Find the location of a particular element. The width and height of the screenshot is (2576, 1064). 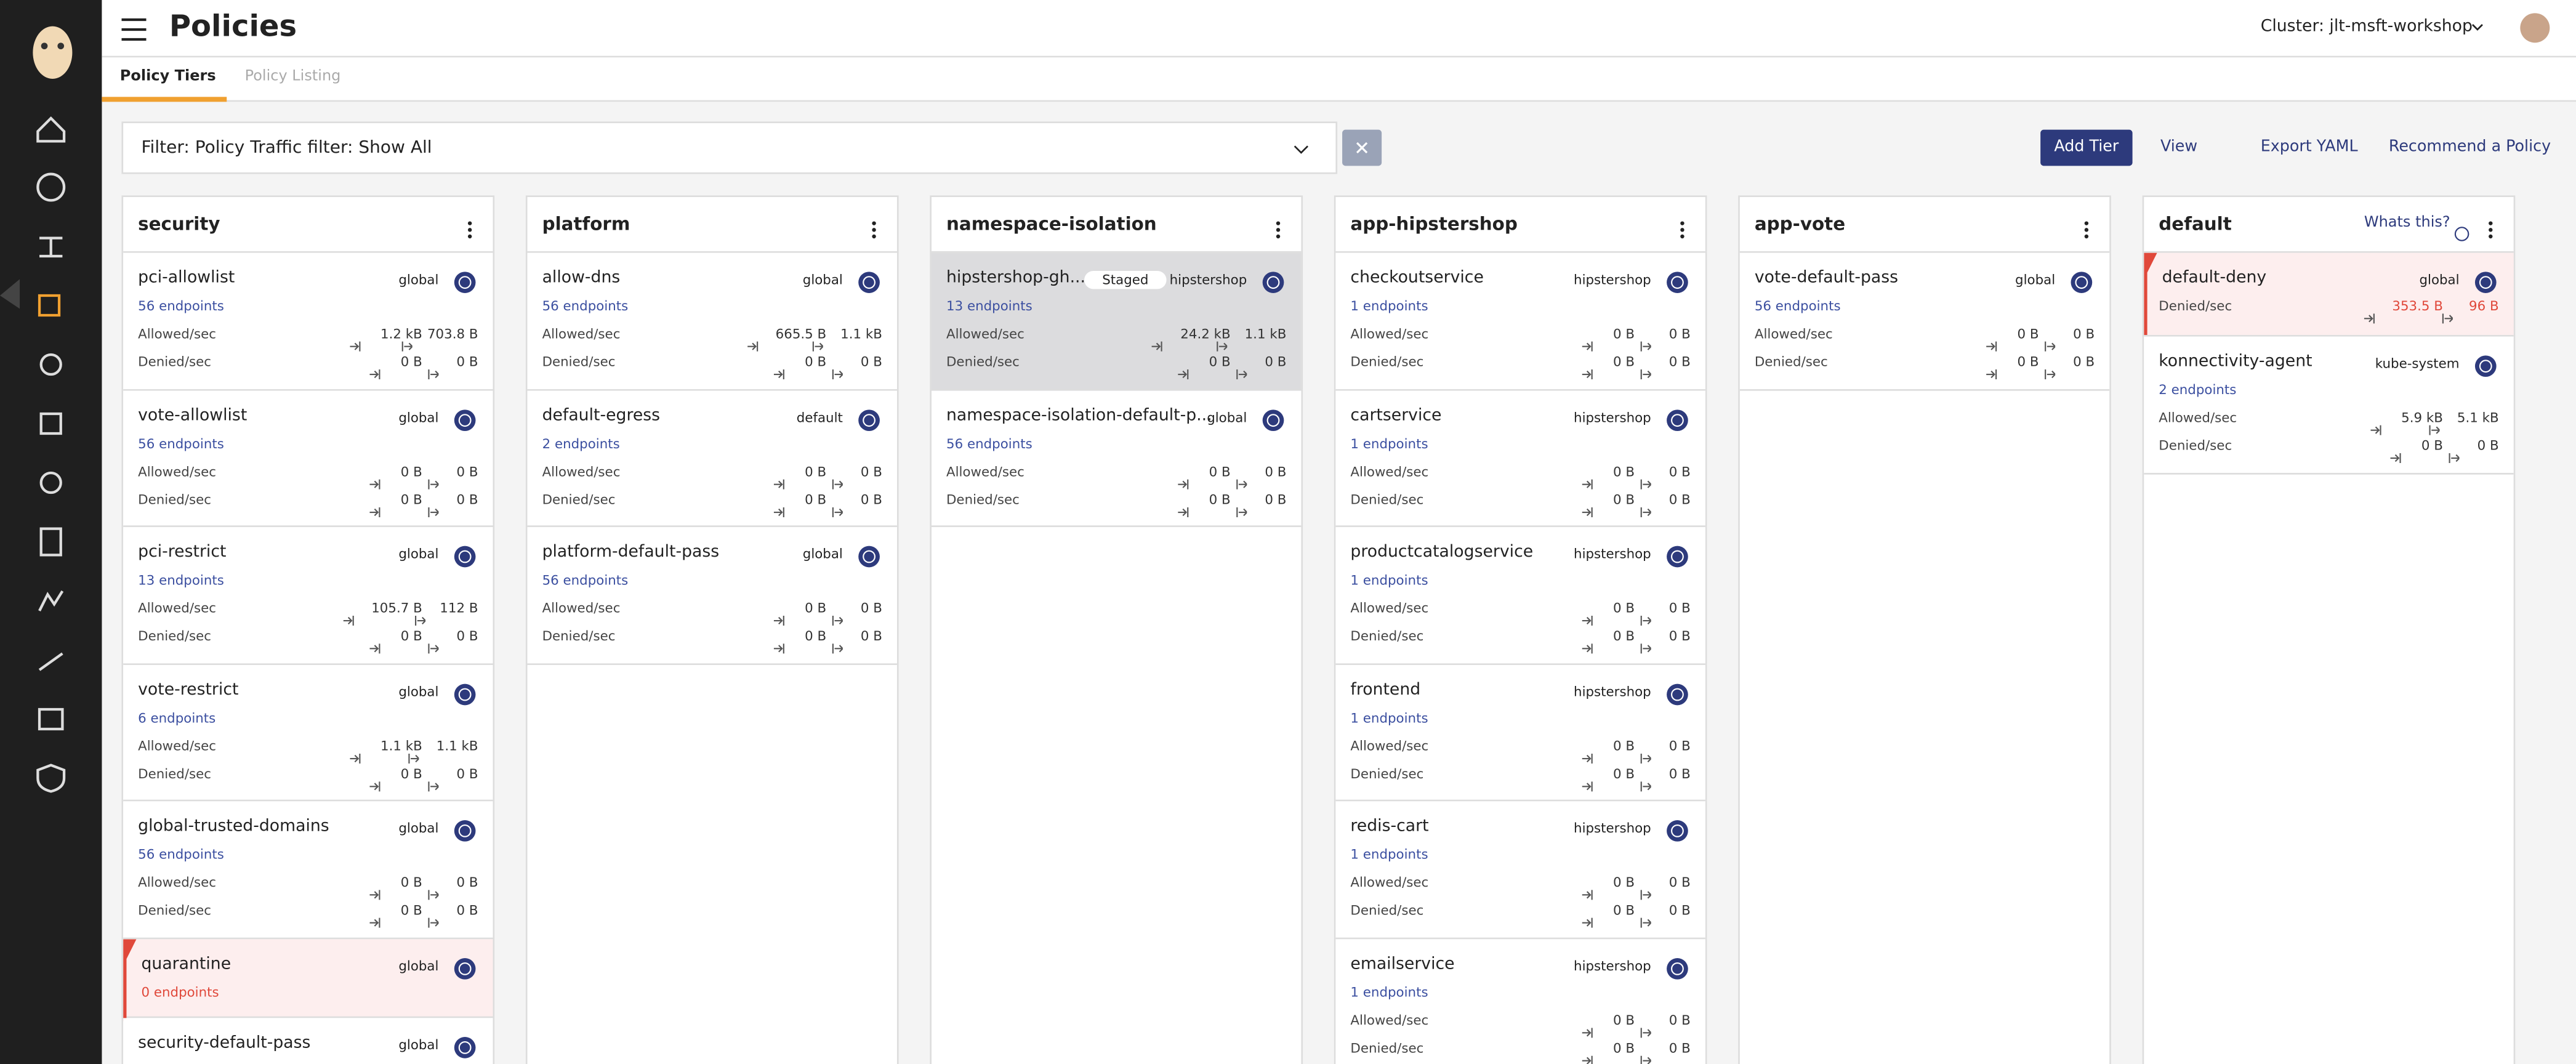

tab: Policy Listing is located at coordinates (292, 77).